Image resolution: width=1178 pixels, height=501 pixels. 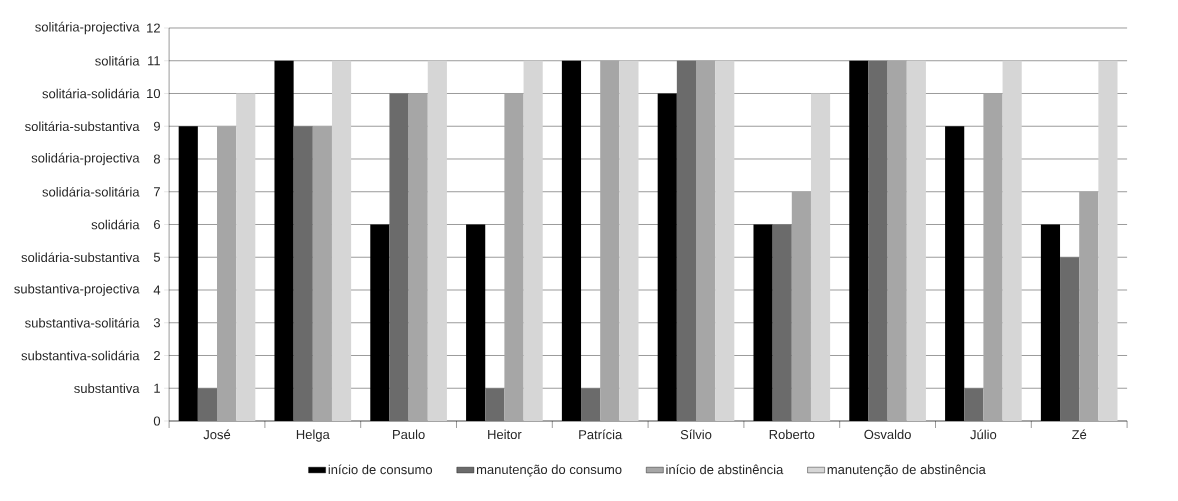 I want to click on x-tick-label: Patrícia, so click(x=601, y=434).